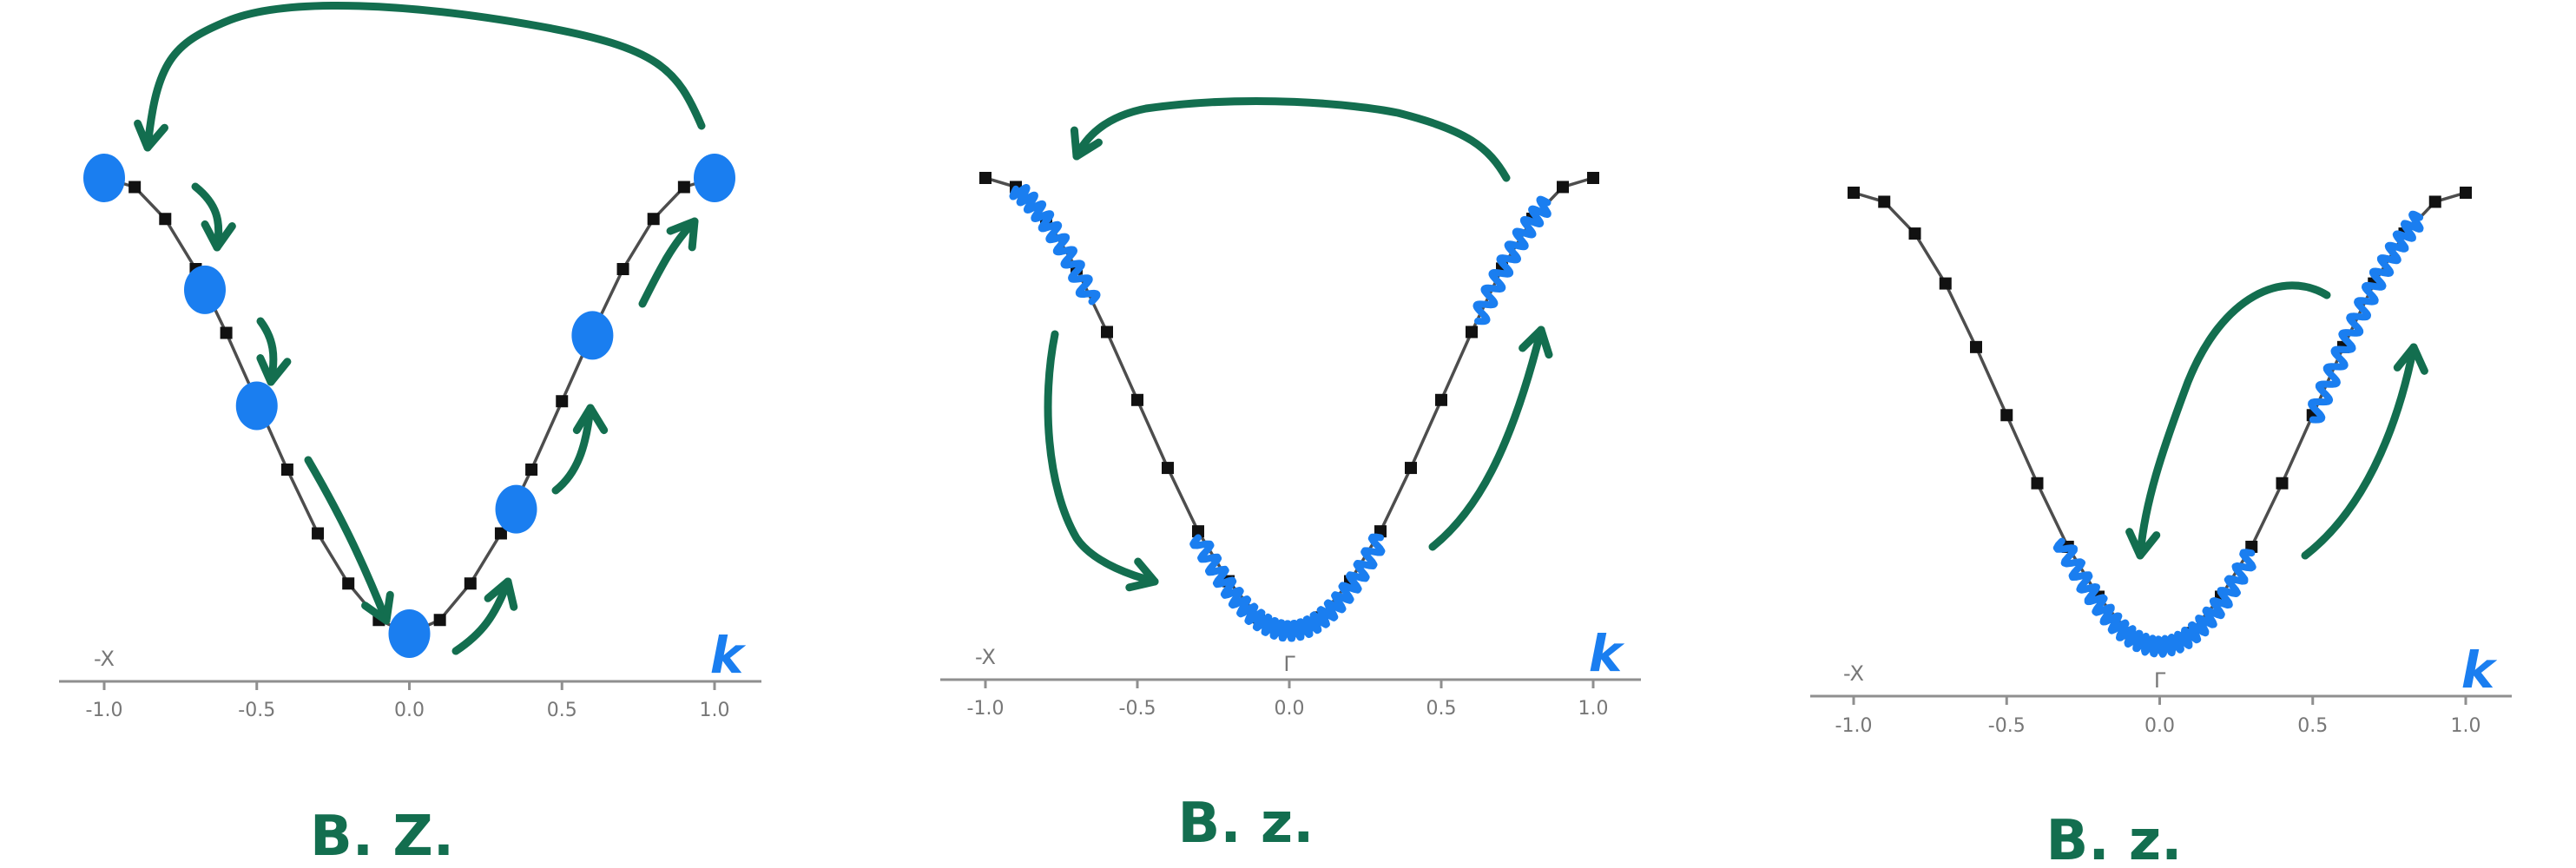  What do you see at coordinates (1441, 709) in the screenshot?
I see `x-tick-label: 0.5` at bounding box center [1441, 709].